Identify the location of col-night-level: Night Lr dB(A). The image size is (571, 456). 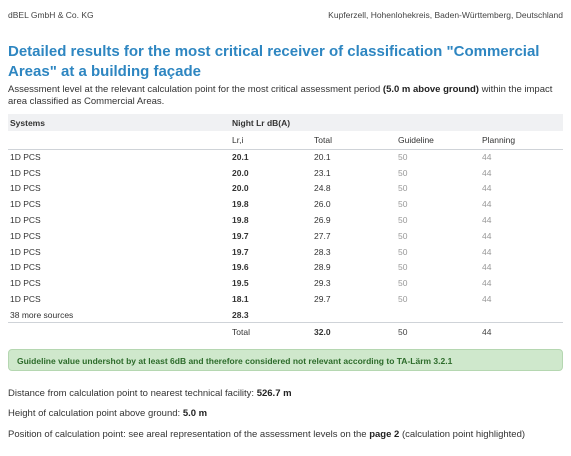
(261, 122).